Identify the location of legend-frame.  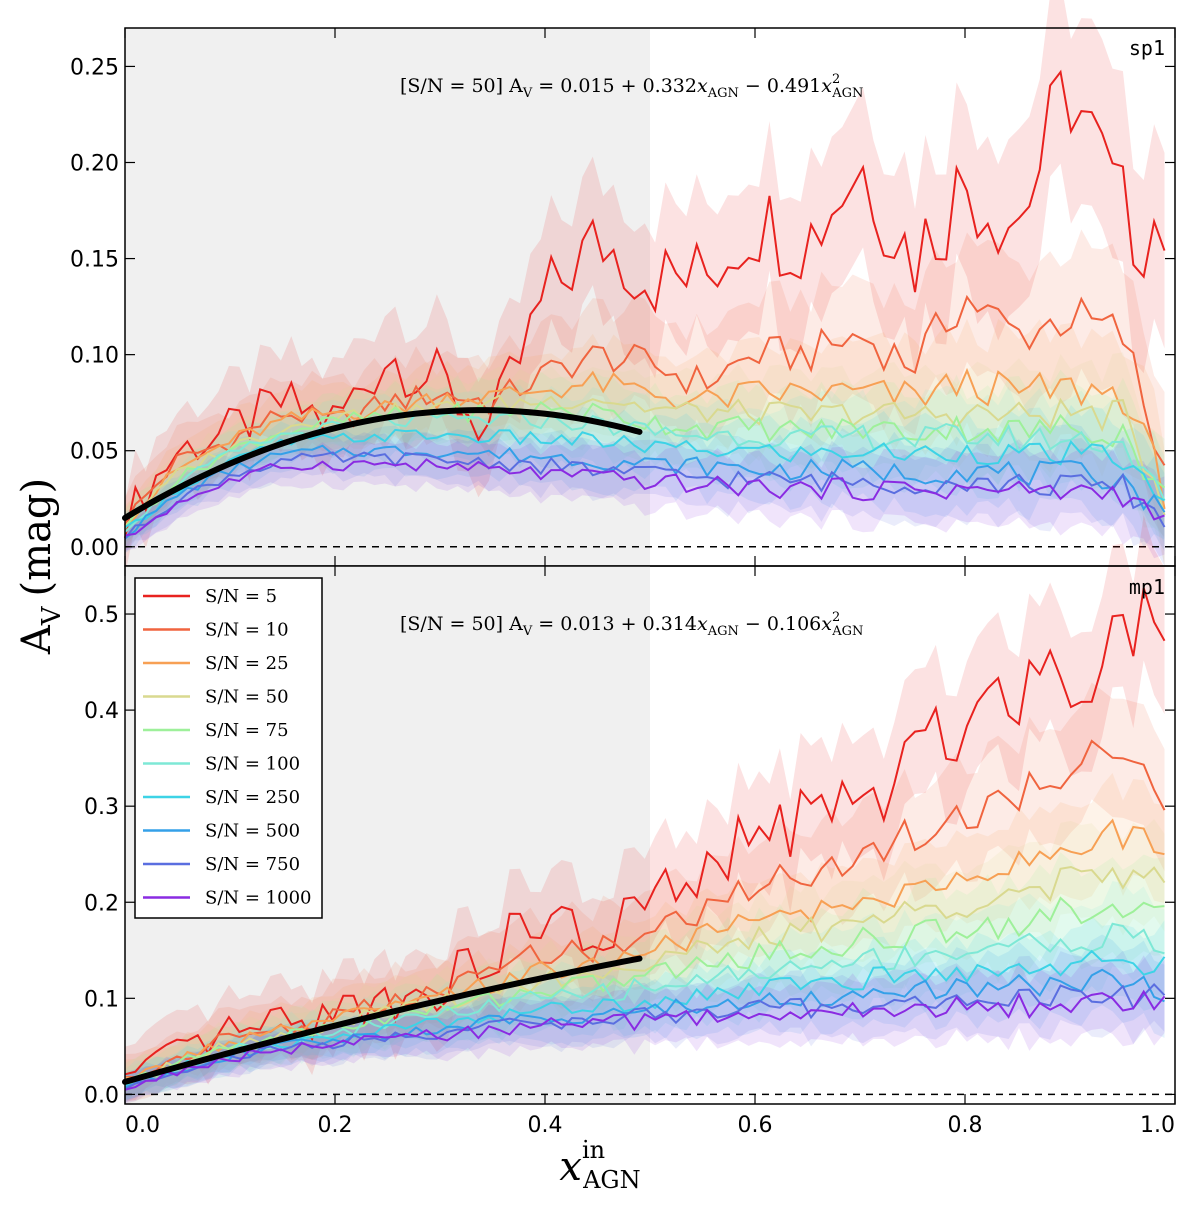
(228, 748).